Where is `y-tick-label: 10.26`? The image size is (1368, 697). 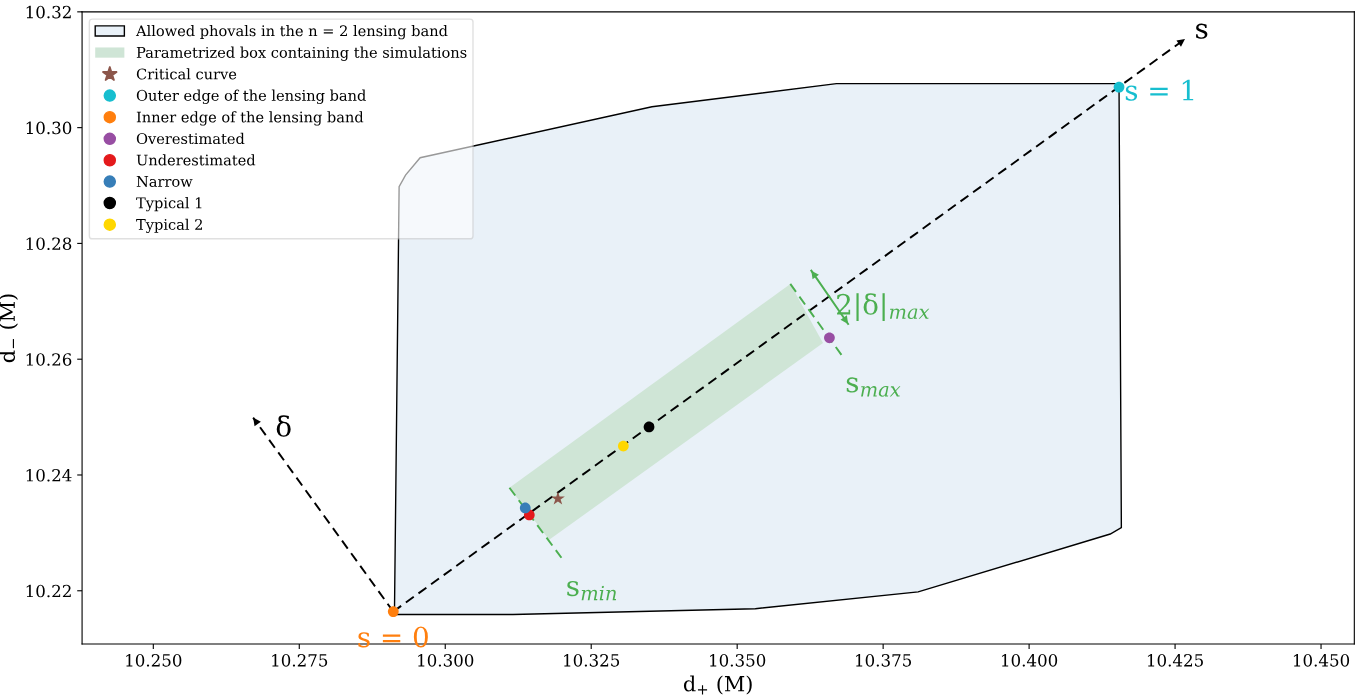 y-tick-label: 10.26 is located at coordinates (49, 359).